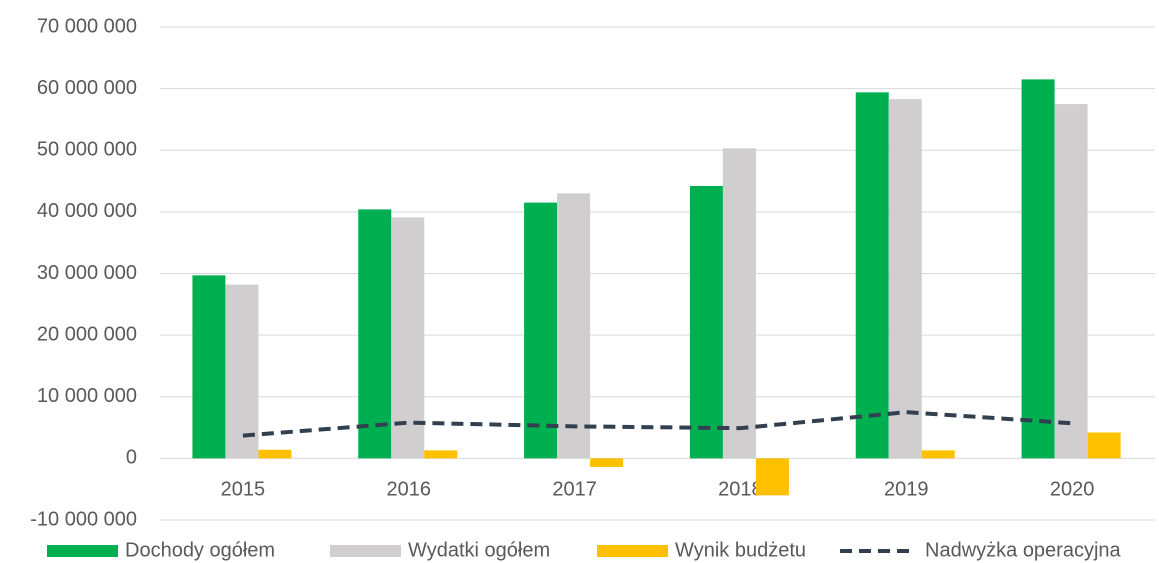 The image size is (1159, 563). I want to click on x-tick-label: 2016, so click(409, 489).